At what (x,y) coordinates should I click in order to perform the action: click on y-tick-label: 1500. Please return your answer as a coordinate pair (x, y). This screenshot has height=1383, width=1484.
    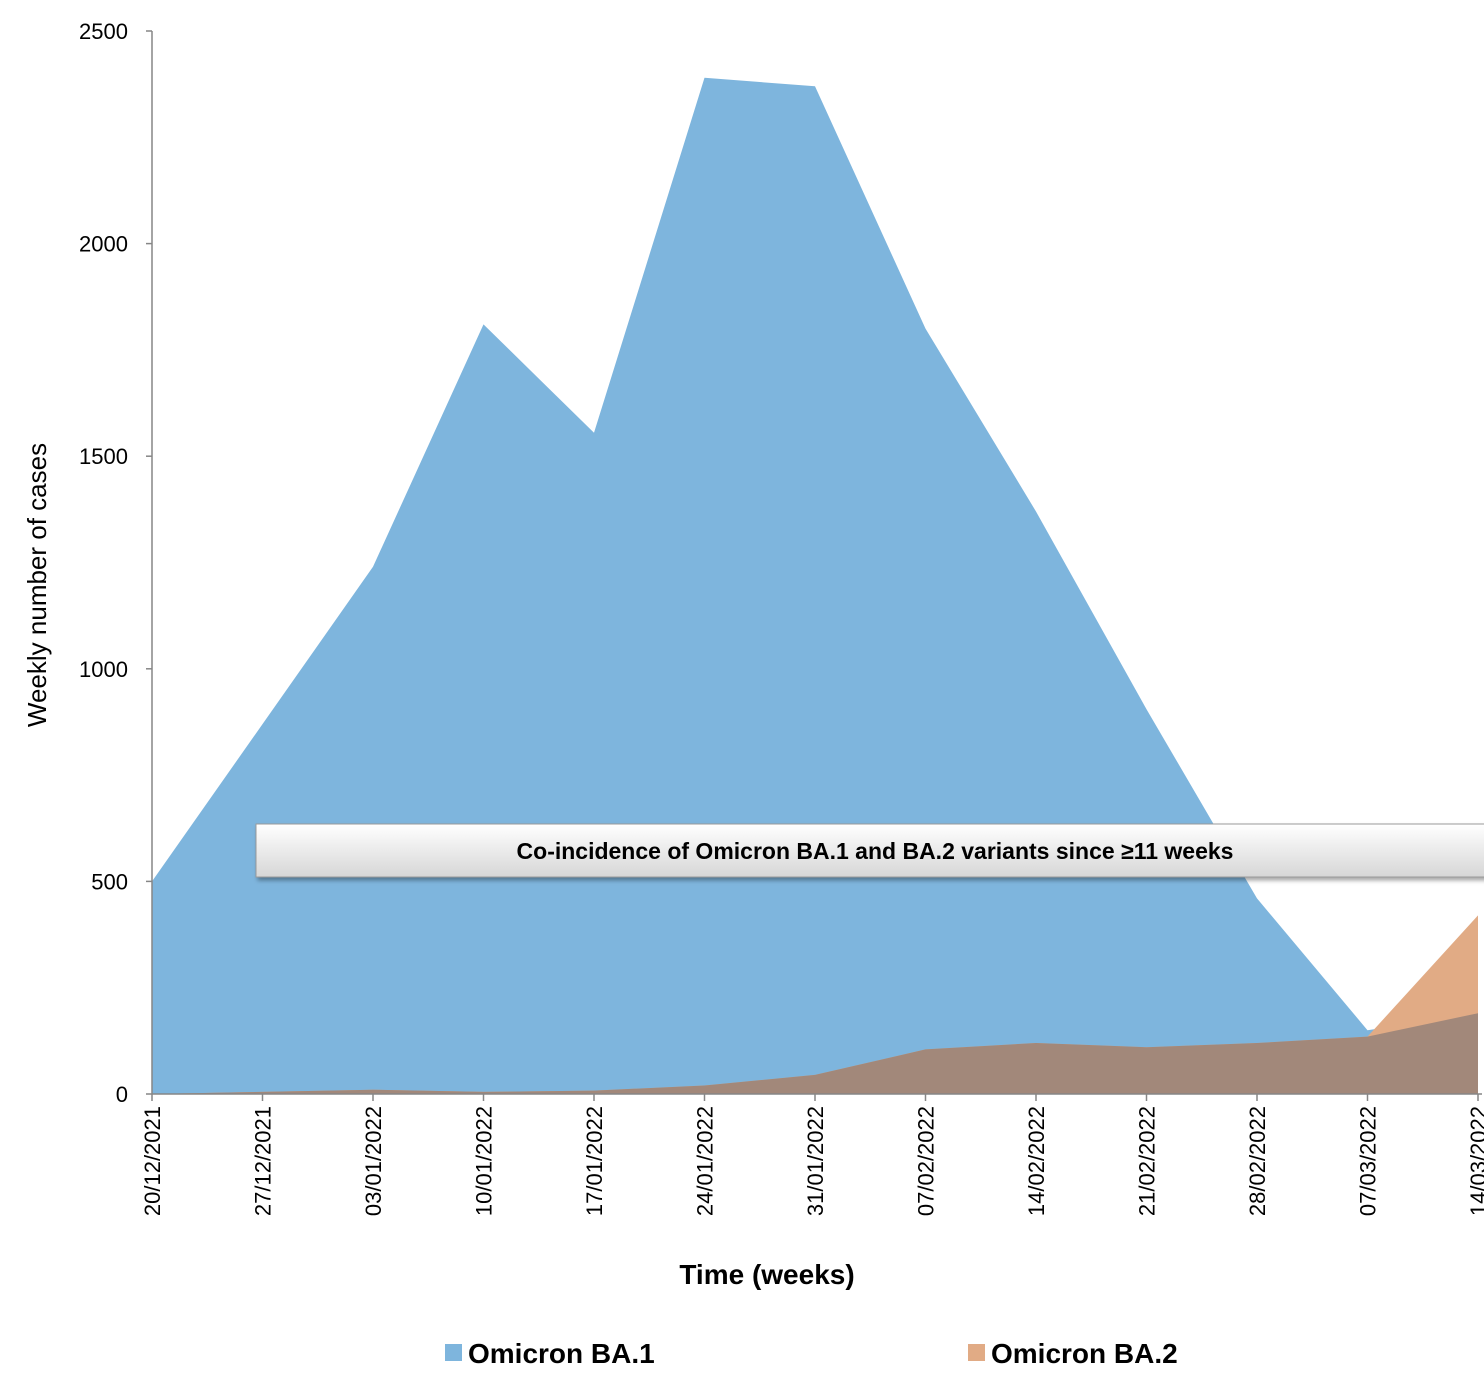
    Looking at the image, I should click on (103, 456).